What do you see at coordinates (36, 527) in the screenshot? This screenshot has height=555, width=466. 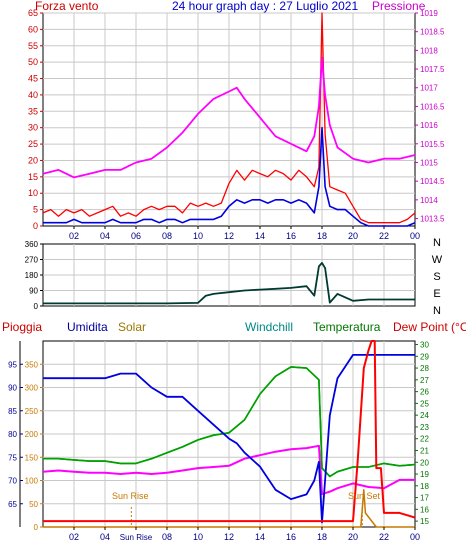 I see `solar-y-tick-label: 0` at bounding box center [36, 527].